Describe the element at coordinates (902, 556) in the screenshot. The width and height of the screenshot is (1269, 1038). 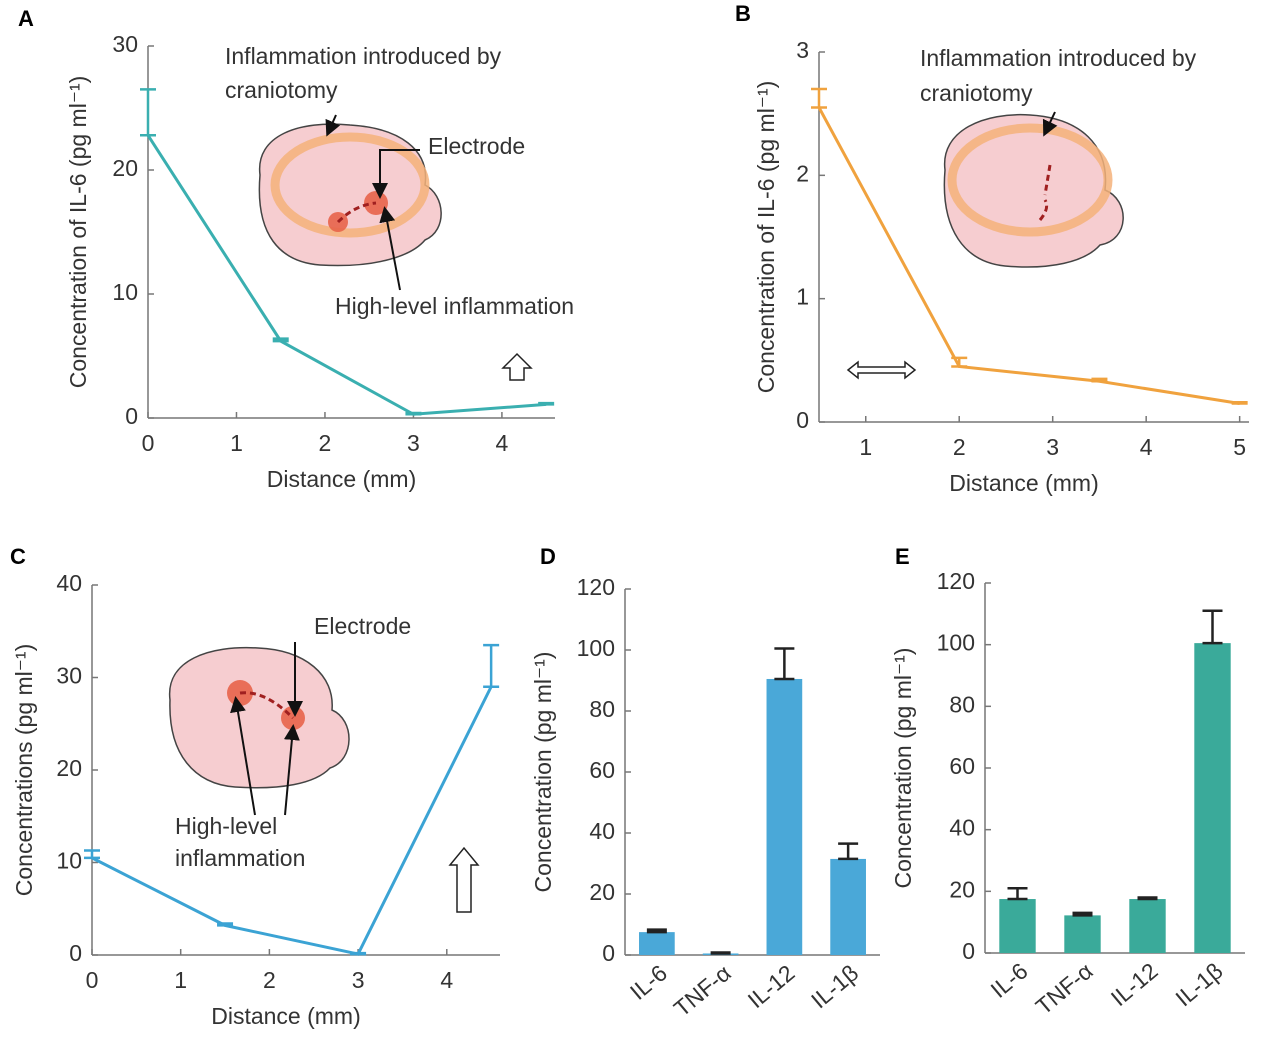
I see `panel-label: E` at that location.